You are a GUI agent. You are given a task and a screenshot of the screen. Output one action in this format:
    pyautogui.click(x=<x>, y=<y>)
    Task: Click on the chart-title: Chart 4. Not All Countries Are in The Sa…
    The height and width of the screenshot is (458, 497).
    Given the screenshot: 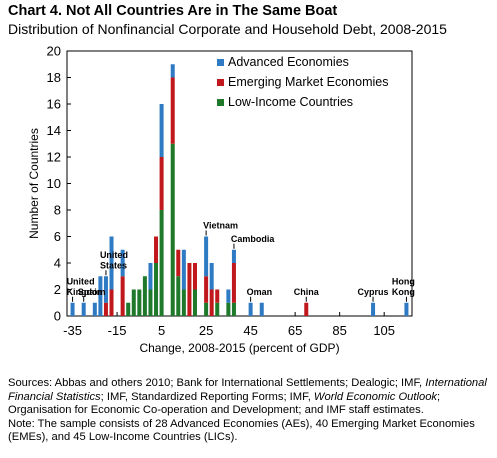 What is the action you would take?
    pyautogui.click(x=173, y=11)
    